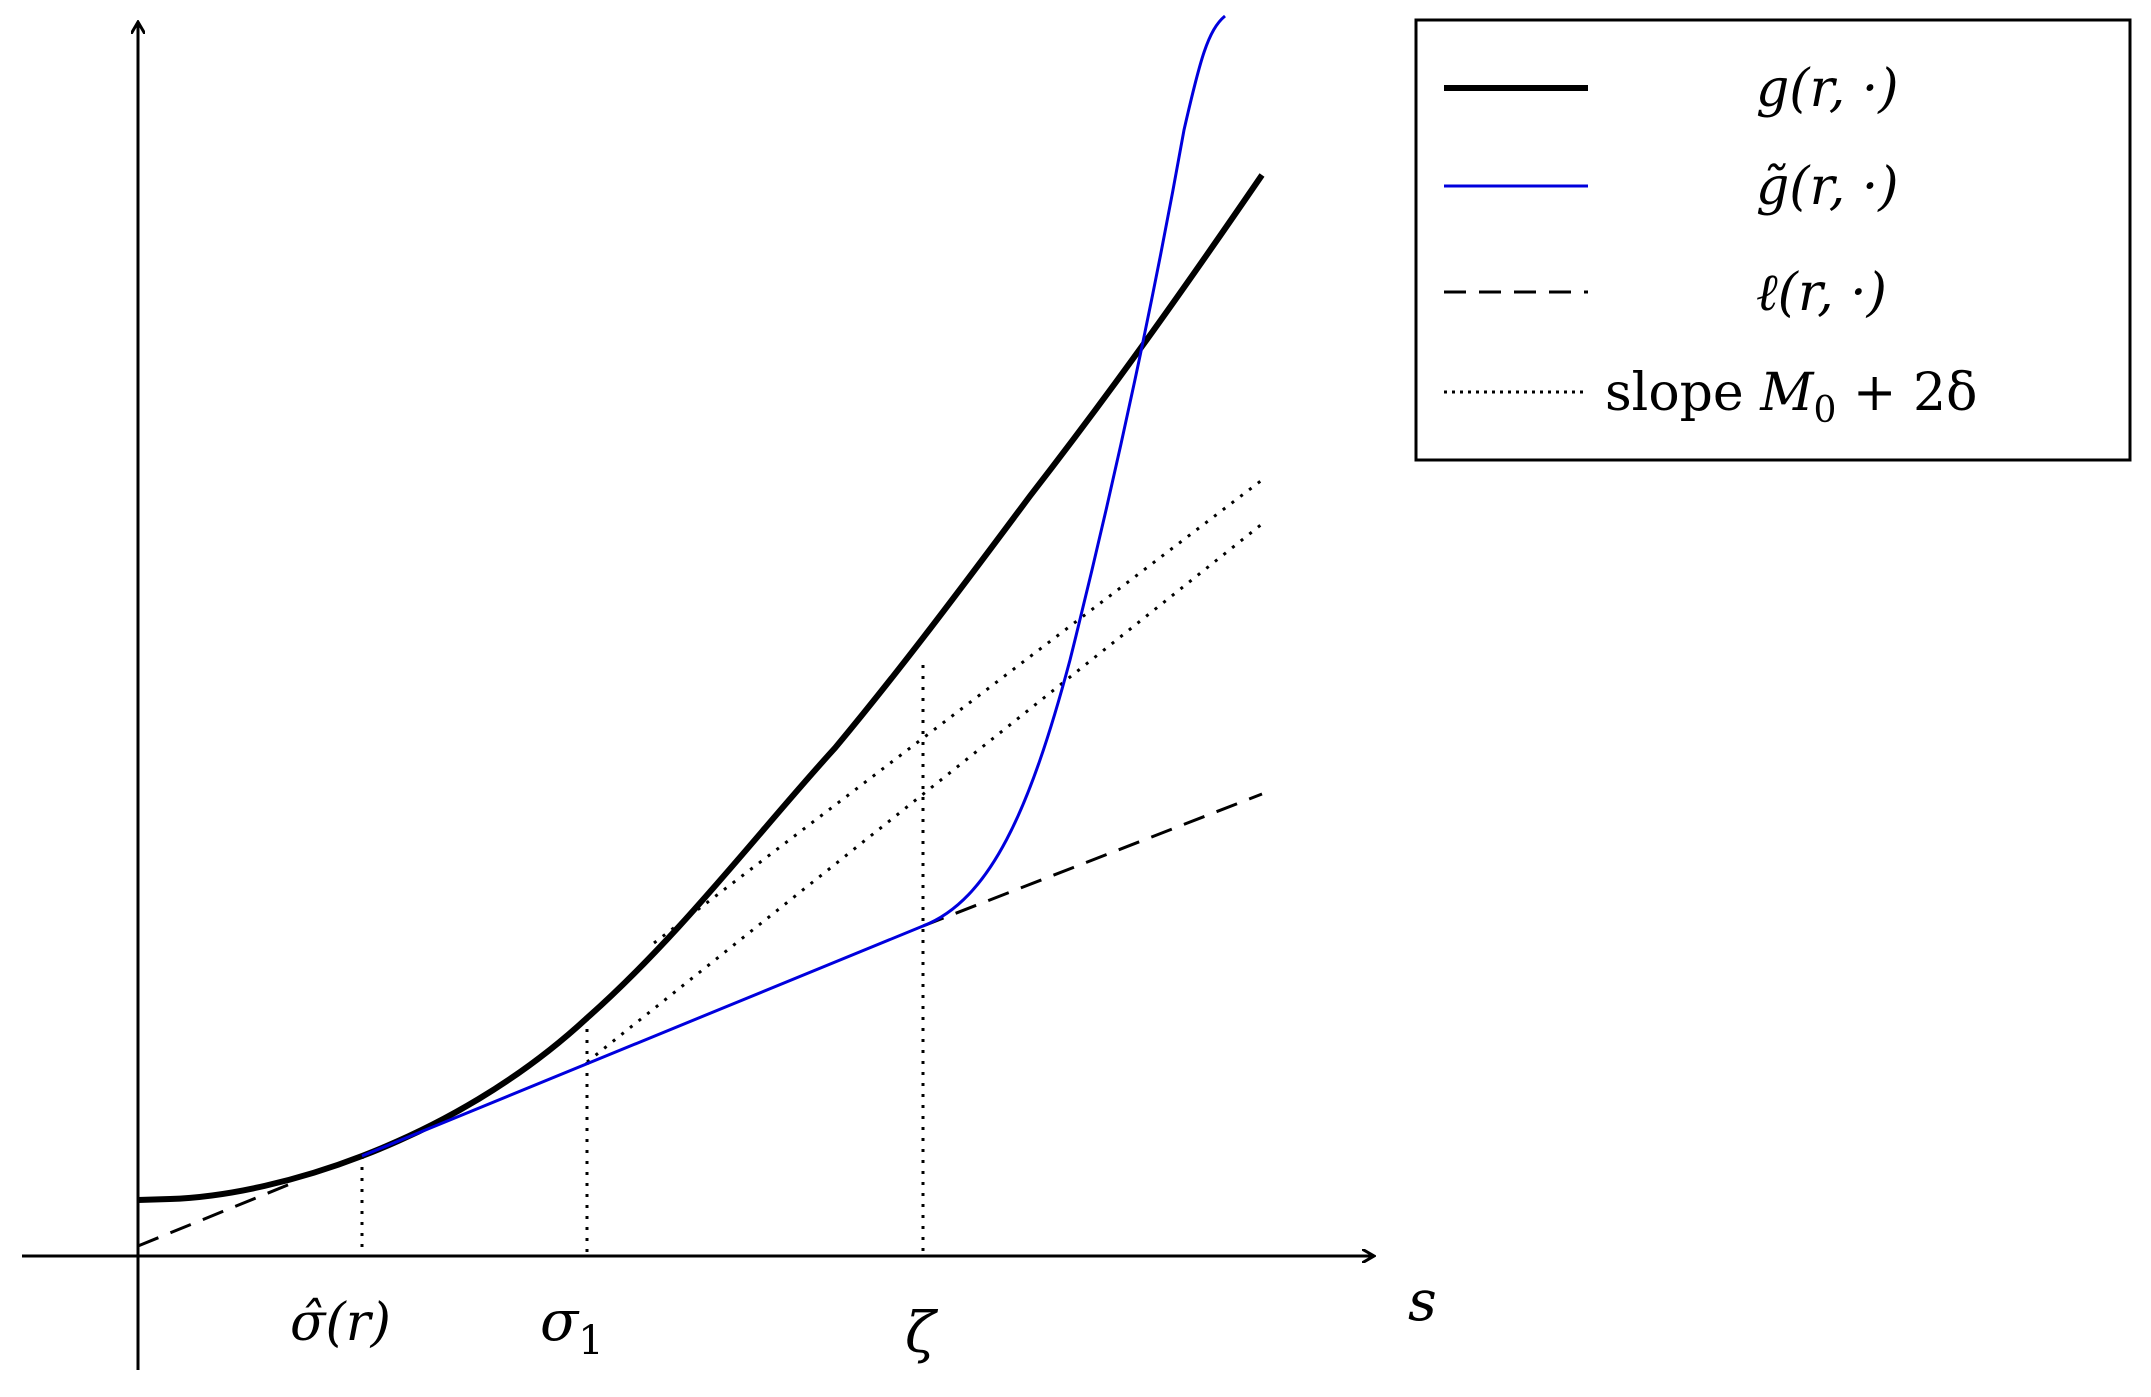  I want to click on slope-suffix: + 2δ, so click(1906, 393).